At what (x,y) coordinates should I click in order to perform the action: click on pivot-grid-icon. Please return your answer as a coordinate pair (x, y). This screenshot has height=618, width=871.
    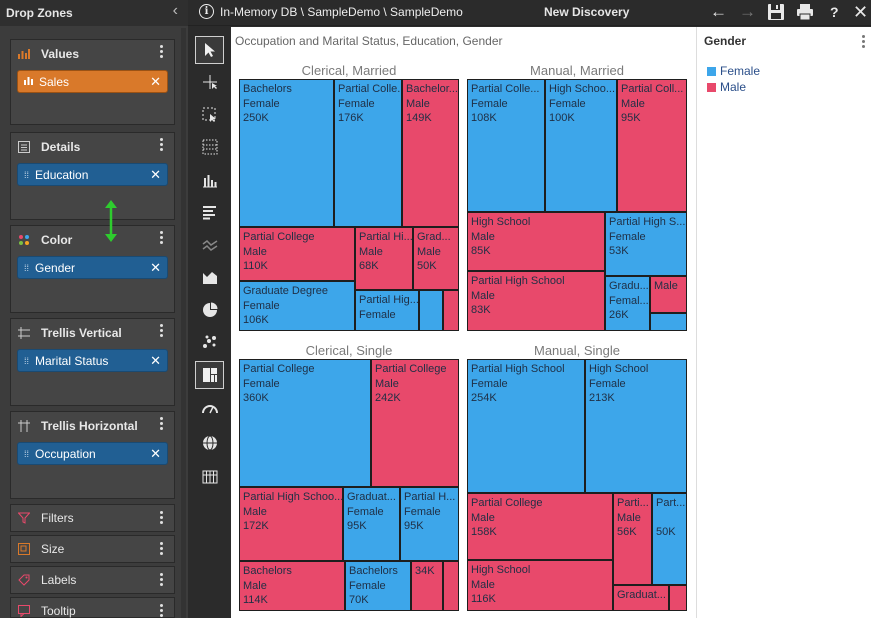
    Looking at the image, I should click on (209, 477).